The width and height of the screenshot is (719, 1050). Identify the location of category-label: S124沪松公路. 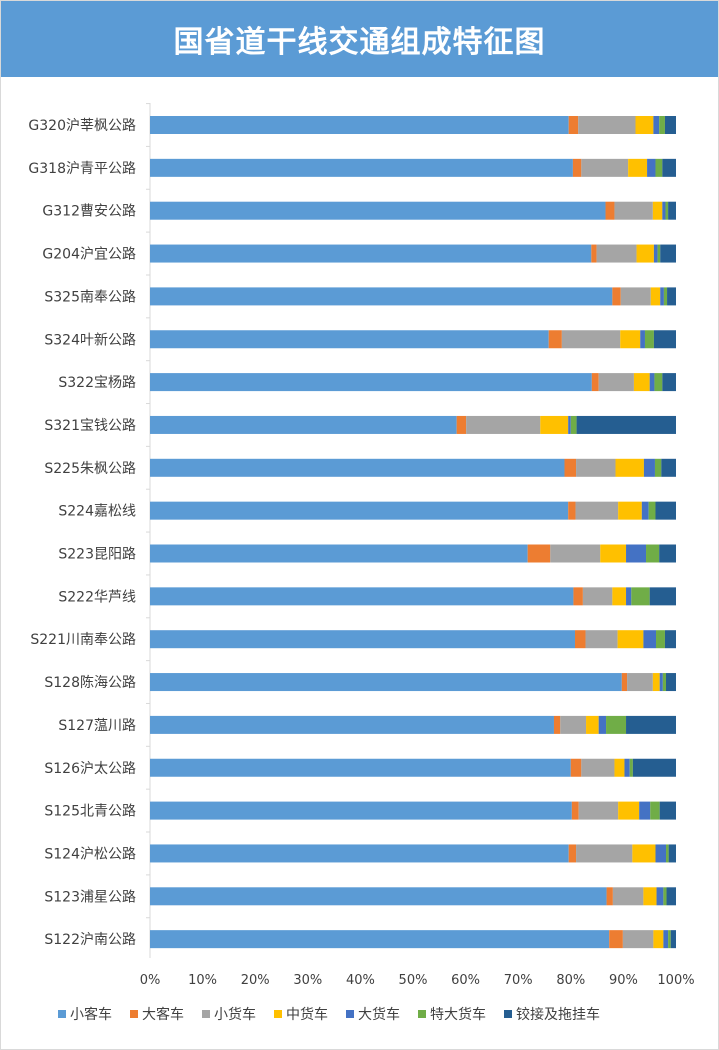
(90, 854).